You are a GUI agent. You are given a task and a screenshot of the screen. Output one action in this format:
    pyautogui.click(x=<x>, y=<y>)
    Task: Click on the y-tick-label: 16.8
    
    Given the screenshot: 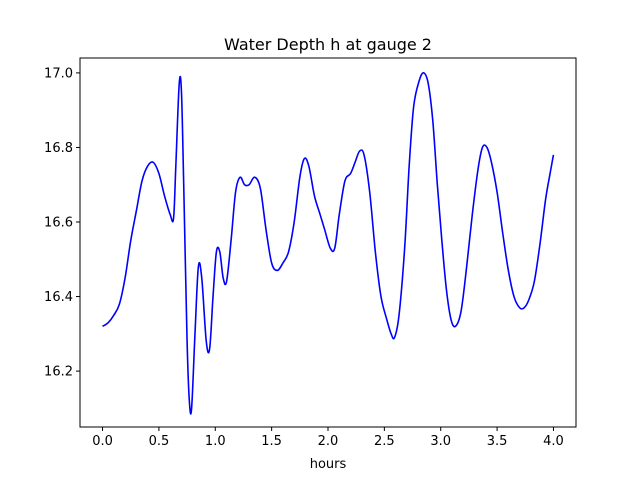 What is the action you would take?
    pyautogui.click(x=58, y=148)
    